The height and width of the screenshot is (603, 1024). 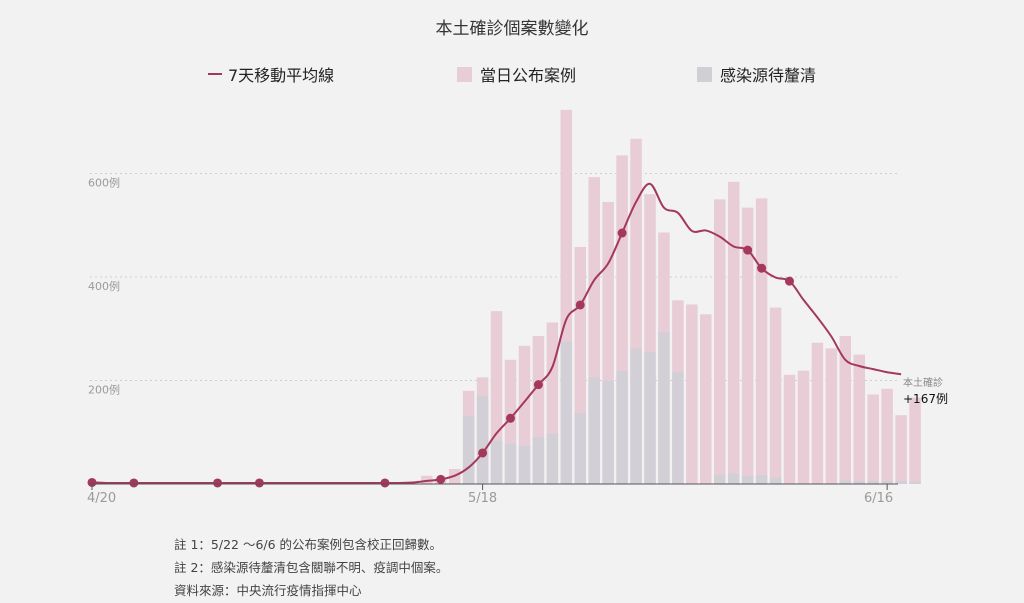 I want to click on x-tick-label: 5/18, so click(x=482, y=498).